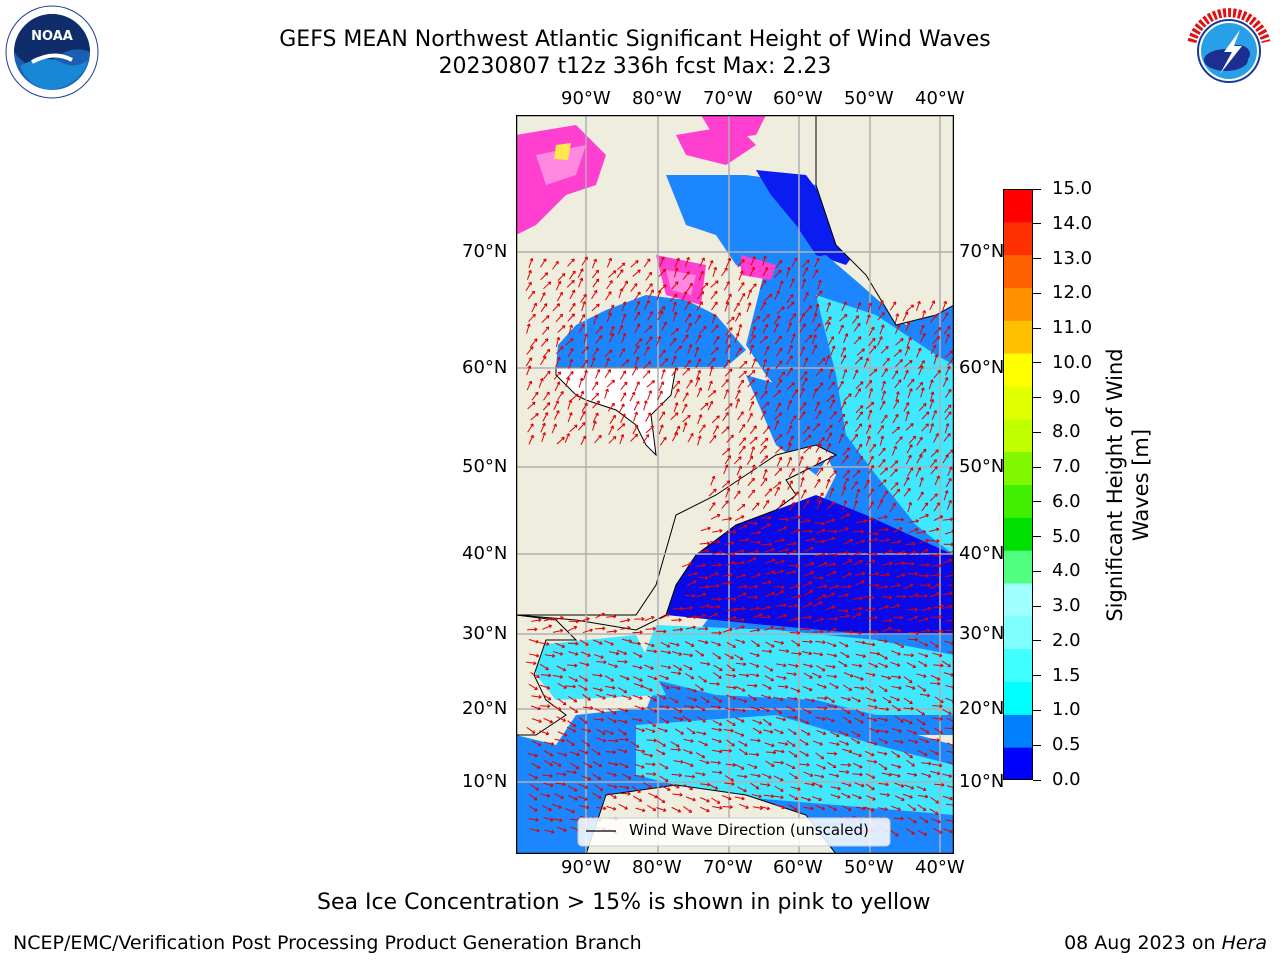 This screenshot has height=960, width=1280. Describe the element at coordinates (982, 553) in the screenshot. I see `lat-label-right: 40°N` at that location.